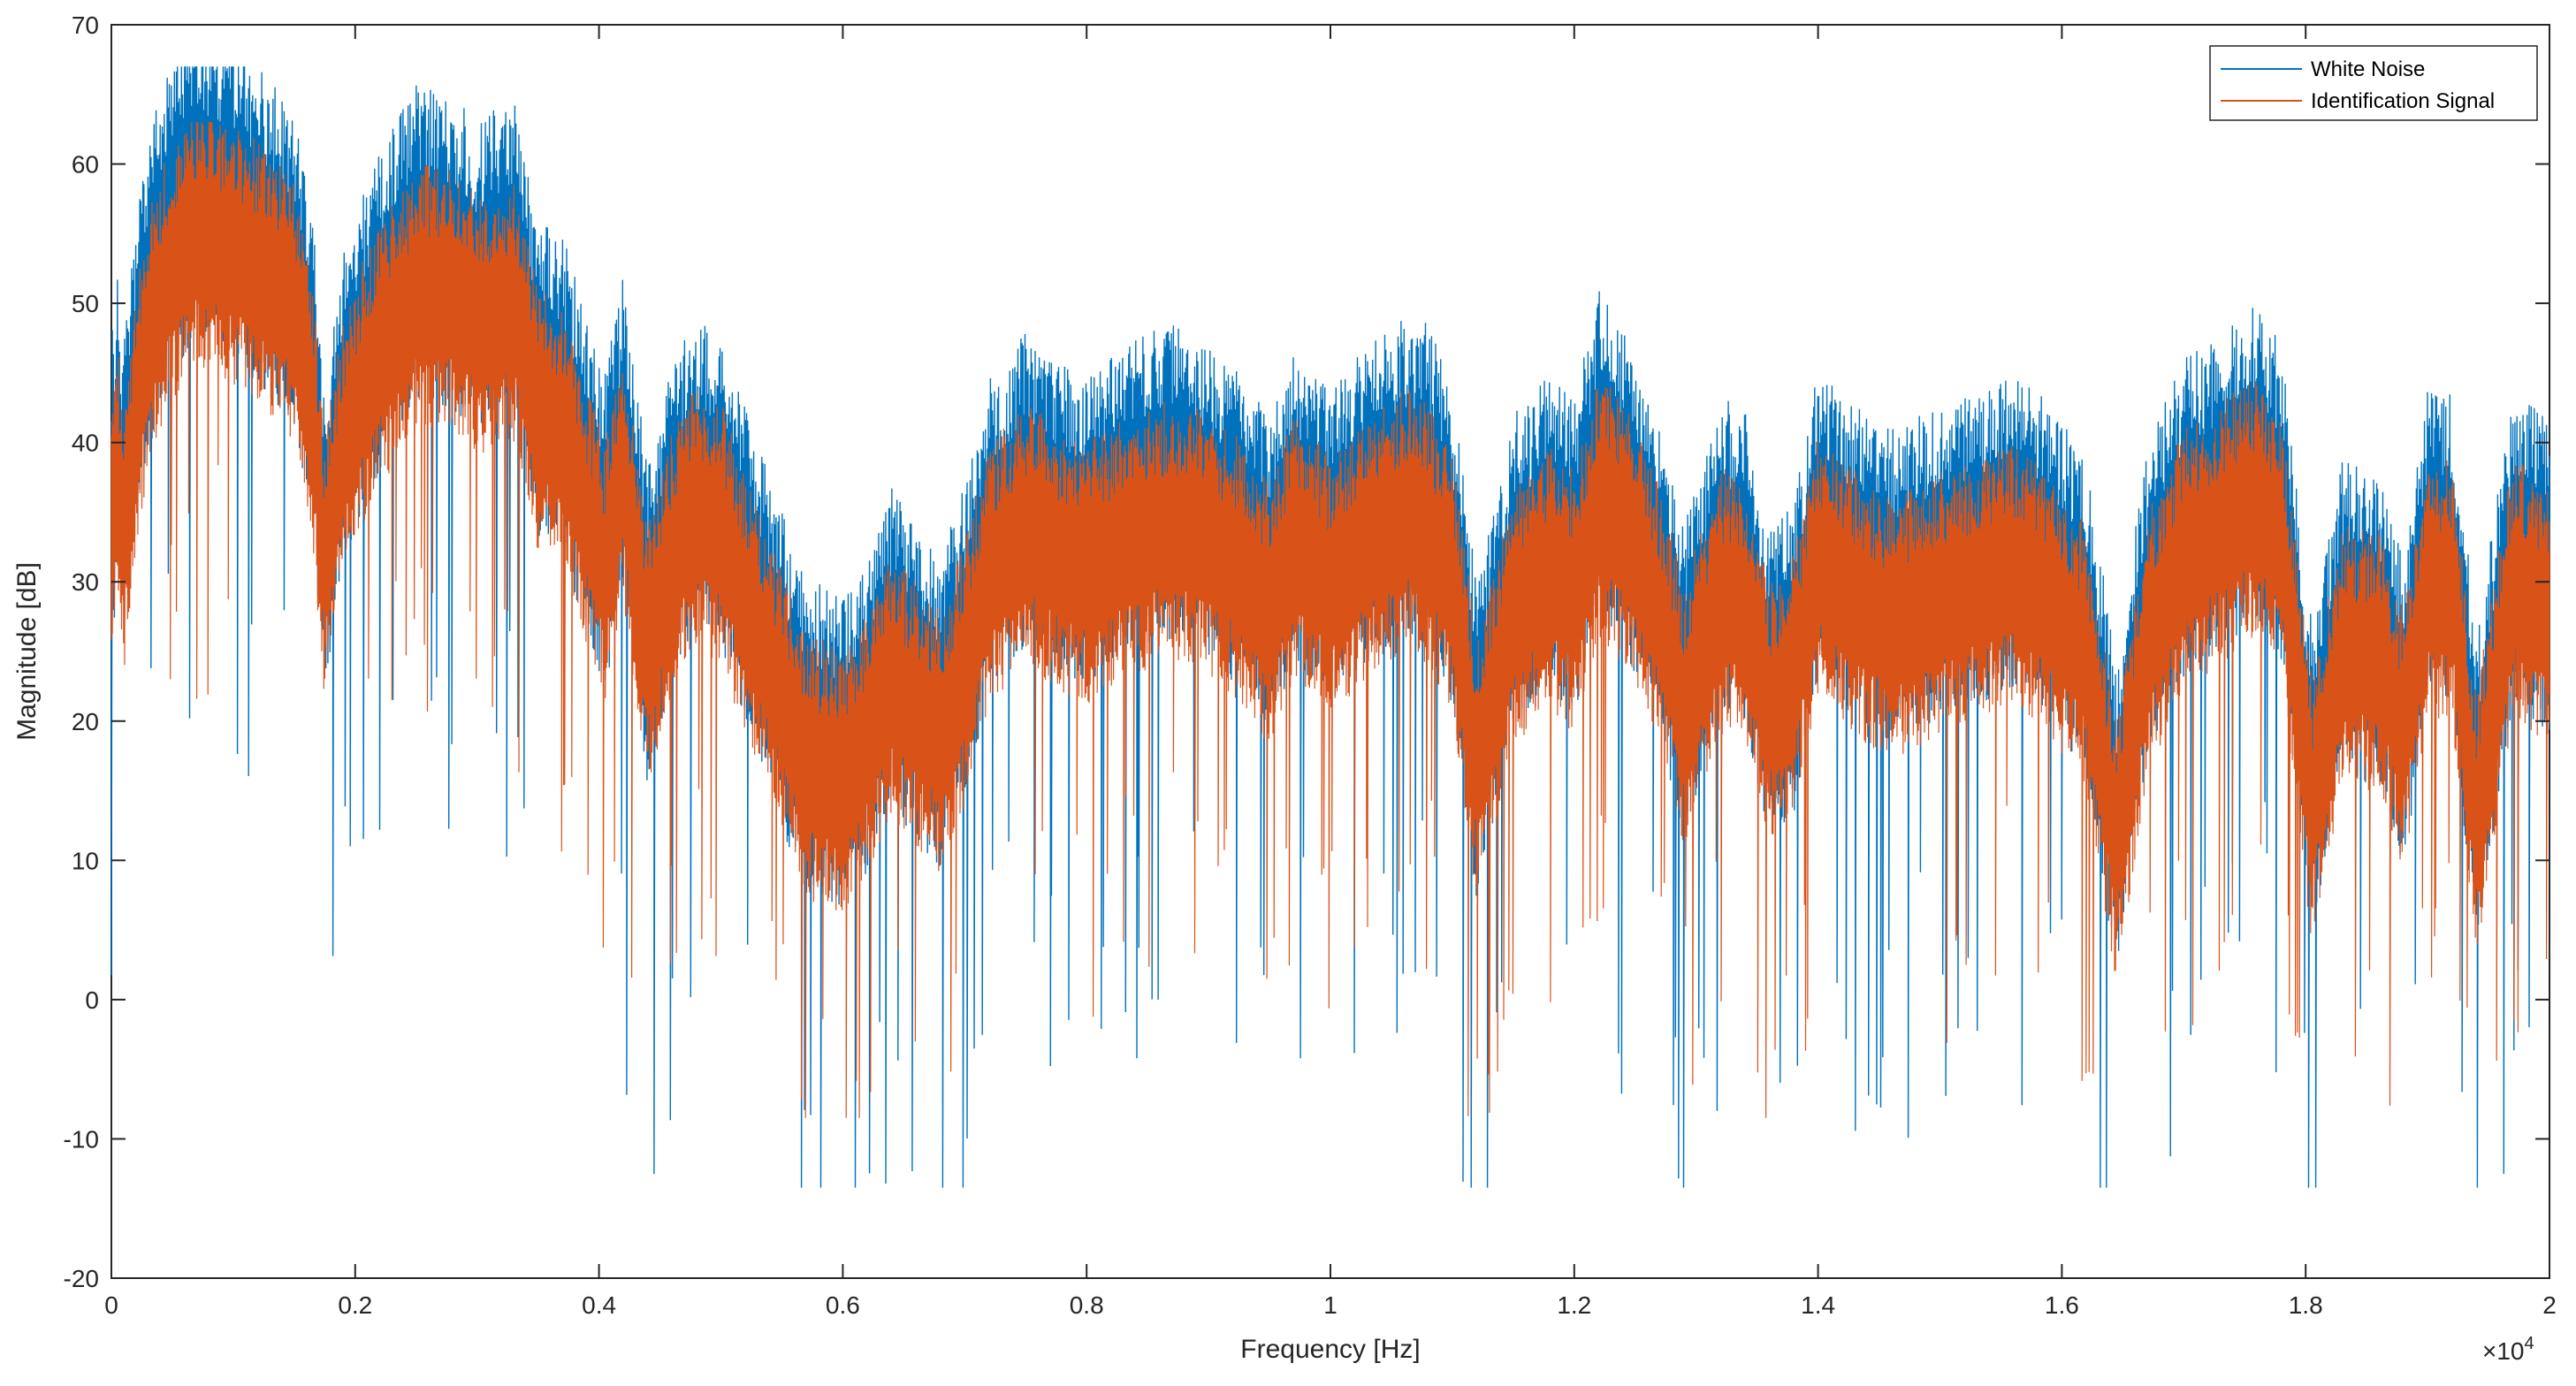 Image resolution: width=2576 pixels, height=1386 pixels. I want to click on legend: White Noise Identification Signal, so click(2373, 83).